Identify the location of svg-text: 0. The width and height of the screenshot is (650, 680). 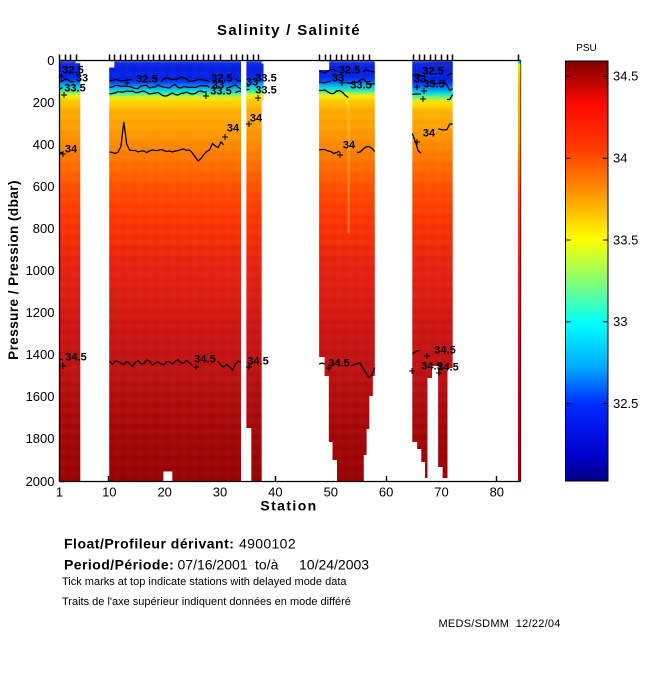
(50, 60).